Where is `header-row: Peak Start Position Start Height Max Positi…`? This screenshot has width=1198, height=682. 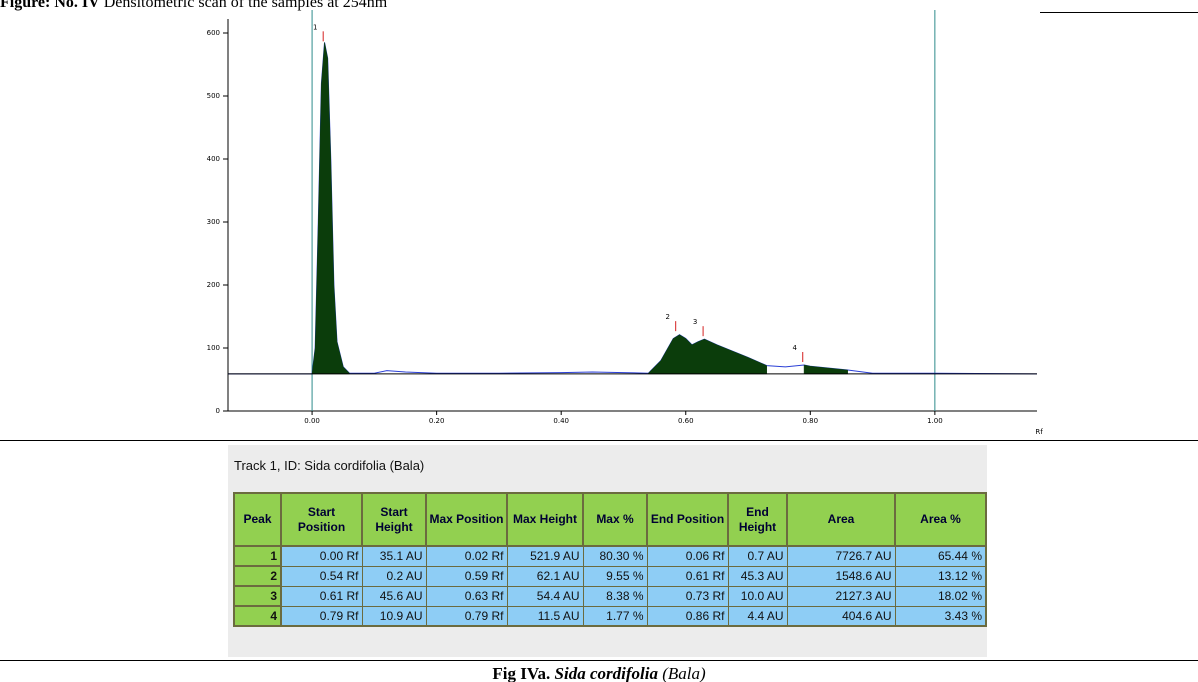
header-row: Peak Start Position Start Height Max Positi… is located at coordinates (610, 519).